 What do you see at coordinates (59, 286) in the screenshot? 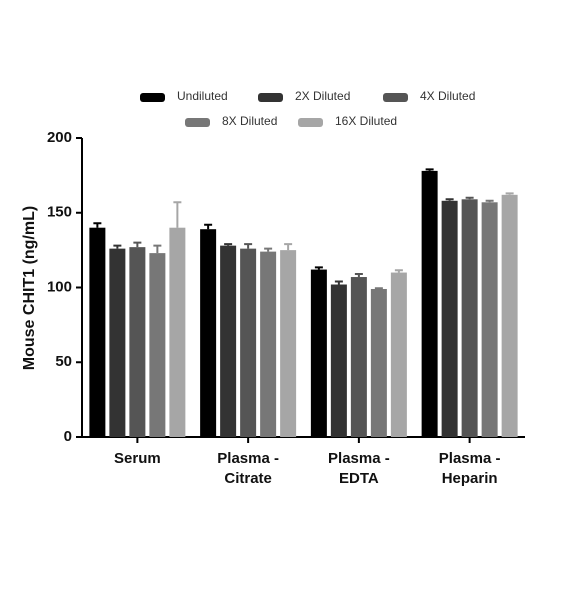
I see `y-tick-label: 100` at bounding box center [59, 286].